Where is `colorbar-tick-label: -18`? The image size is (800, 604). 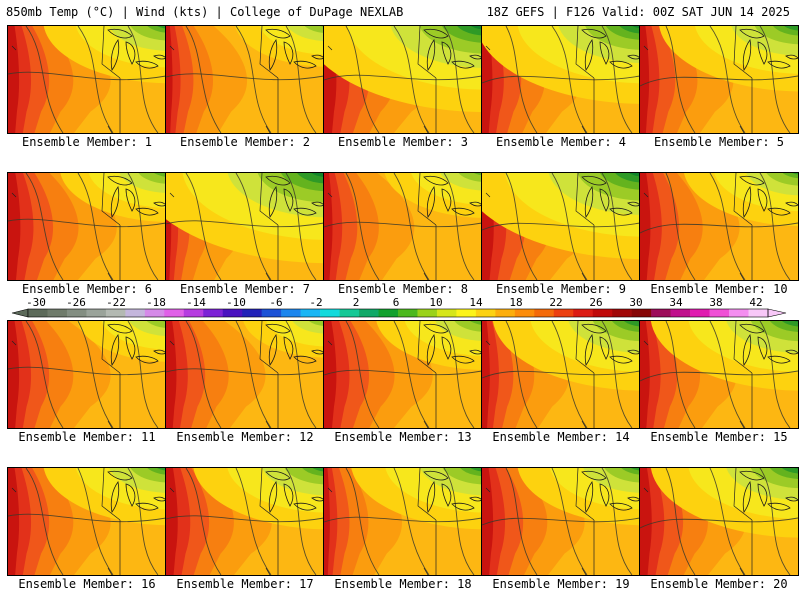 colorbar-tick-label: -18 is located at coordinates (156, 302).